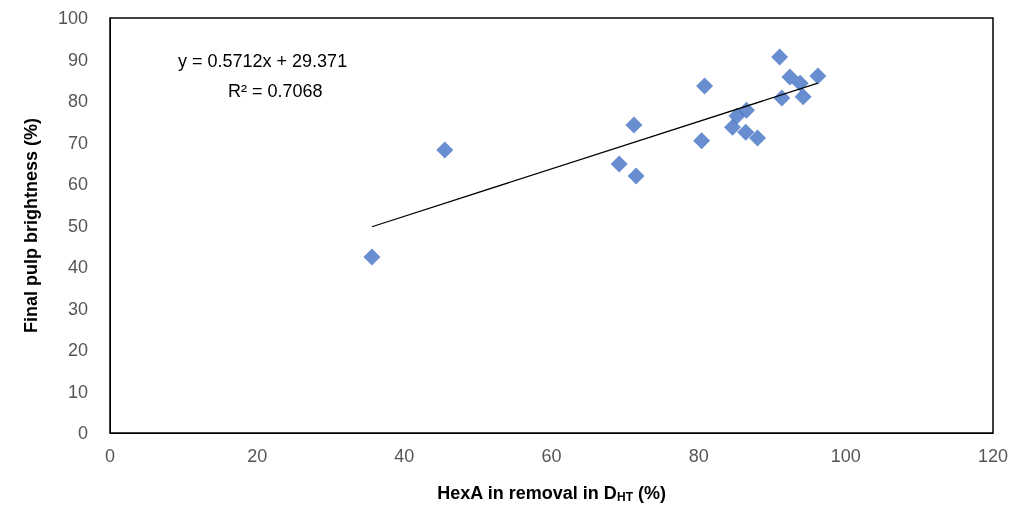 The image size is (1022, 524). What do you see at coordinates (31, 225) in the screenshot?
I see `y-axis-title: Final pulp brightness (%)` at bounding box center [31, 225].